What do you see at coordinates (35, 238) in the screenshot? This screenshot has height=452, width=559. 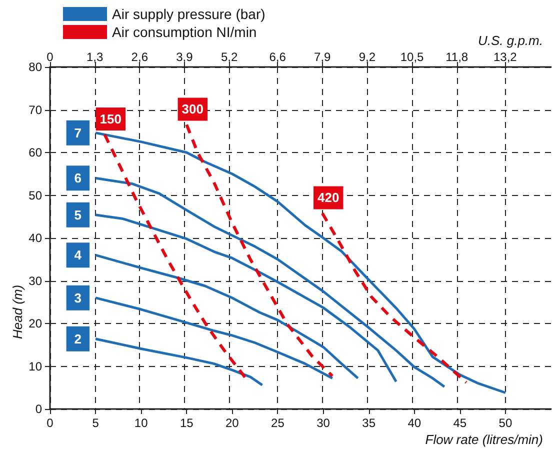 I see `y-tick-label: 40` at bounding box center [35, 238].